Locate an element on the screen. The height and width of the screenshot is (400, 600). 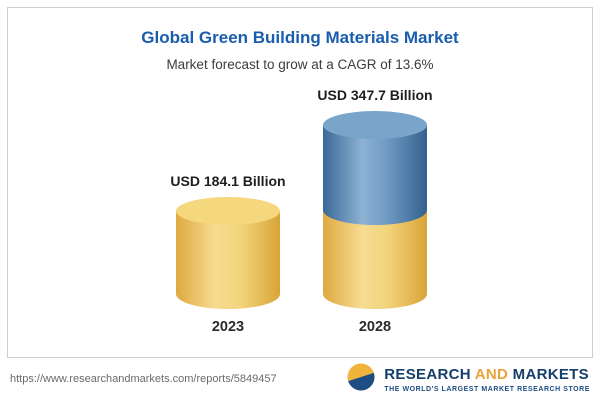
cylinder-2028-base-segment is located at coordinates (375, 260).